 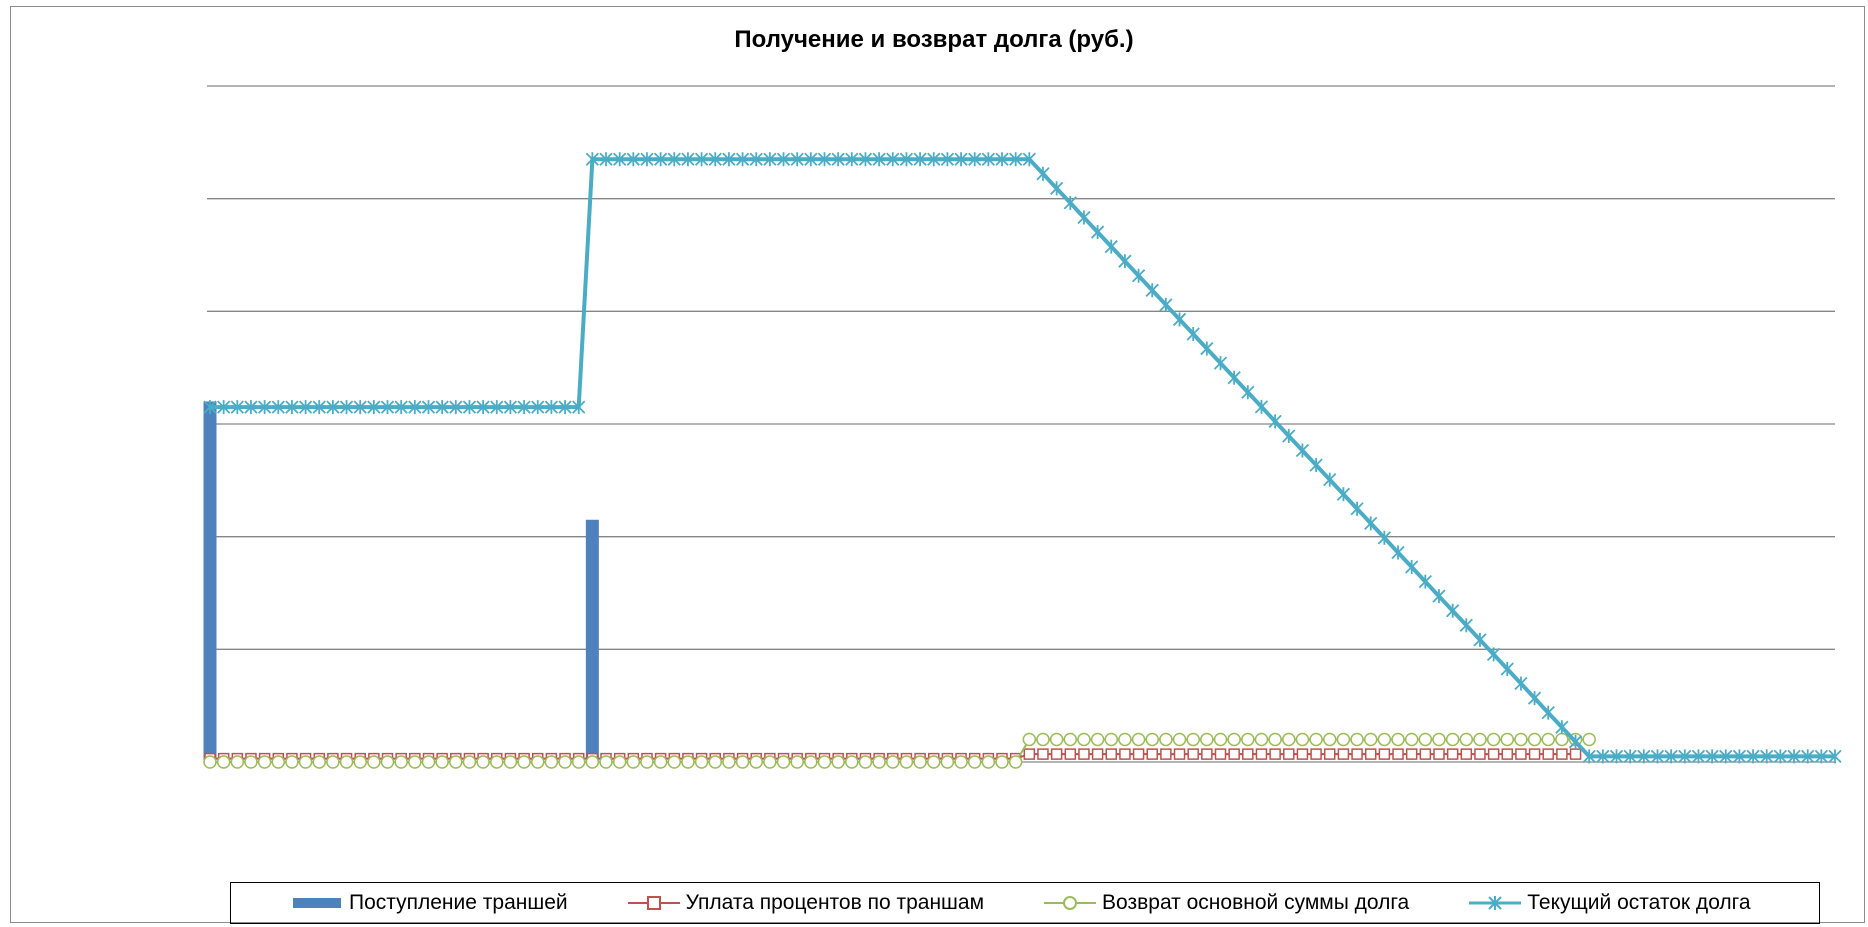 What do you see at coordinates (934, 39) in the screenshot?
I see `chart-title: Получение и возврат долга (руб.)` at bounding box center [934, 39].